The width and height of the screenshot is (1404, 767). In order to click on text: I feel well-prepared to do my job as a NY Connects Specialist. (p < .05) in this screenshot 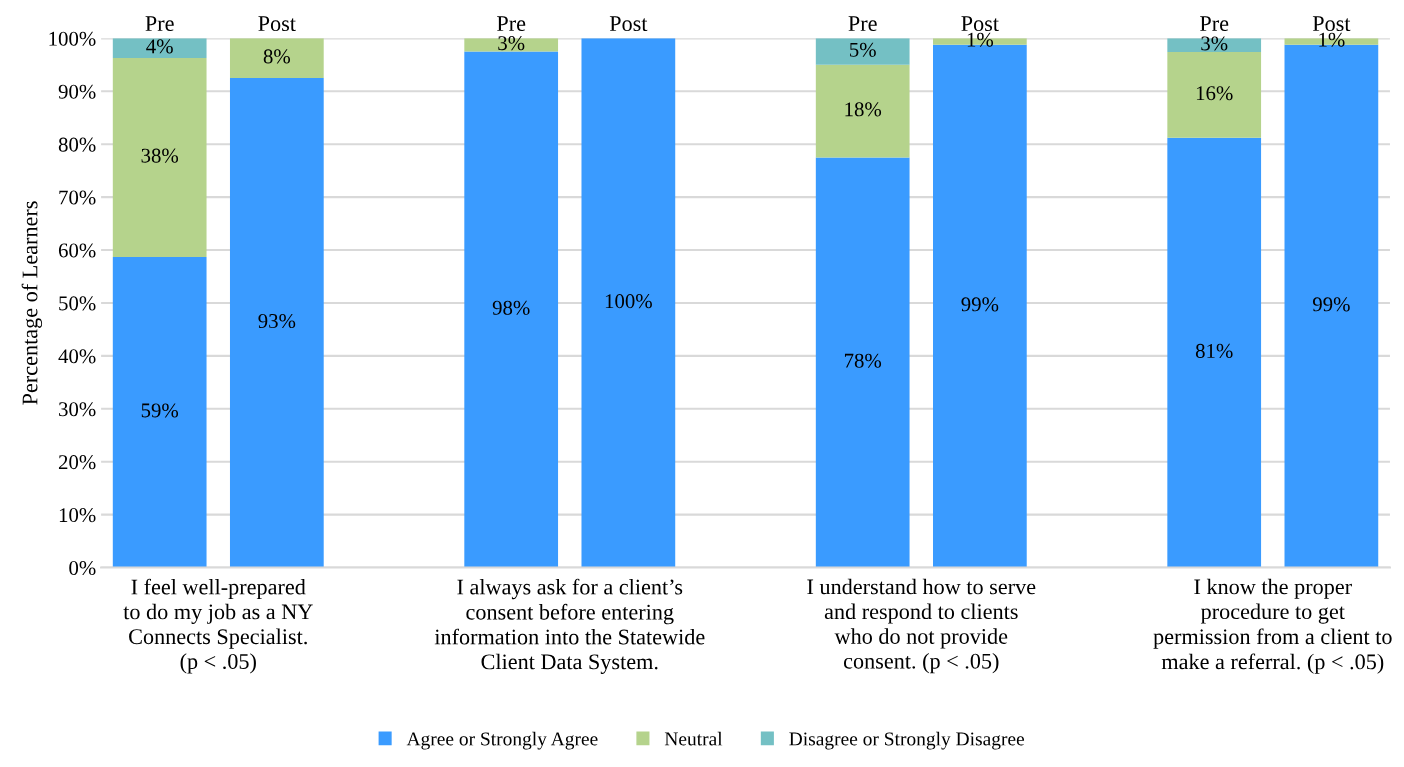, I will do `click(218, 626)`.